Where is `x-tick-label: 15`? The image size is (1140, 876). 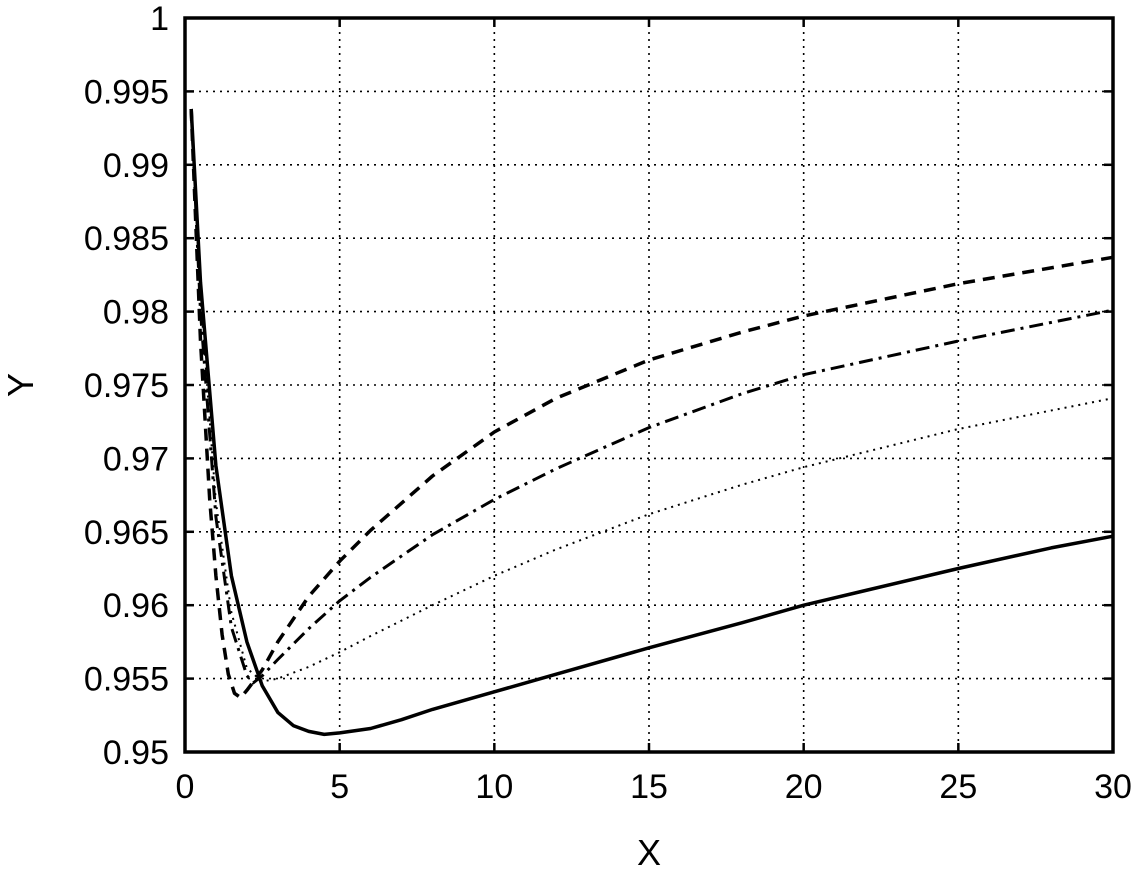
x-tick-label: 15 is located at coordinates (649, 787).